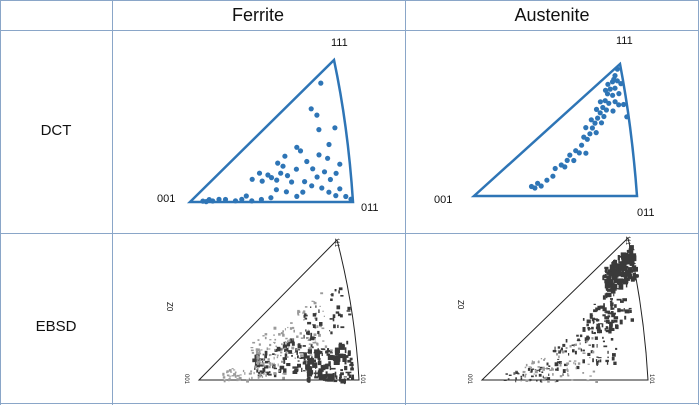  What do you see at coordinates (166, 199) in the screenshot?
I see `dct-ferrite-label-001: 001` at bounding box center [166, 199].